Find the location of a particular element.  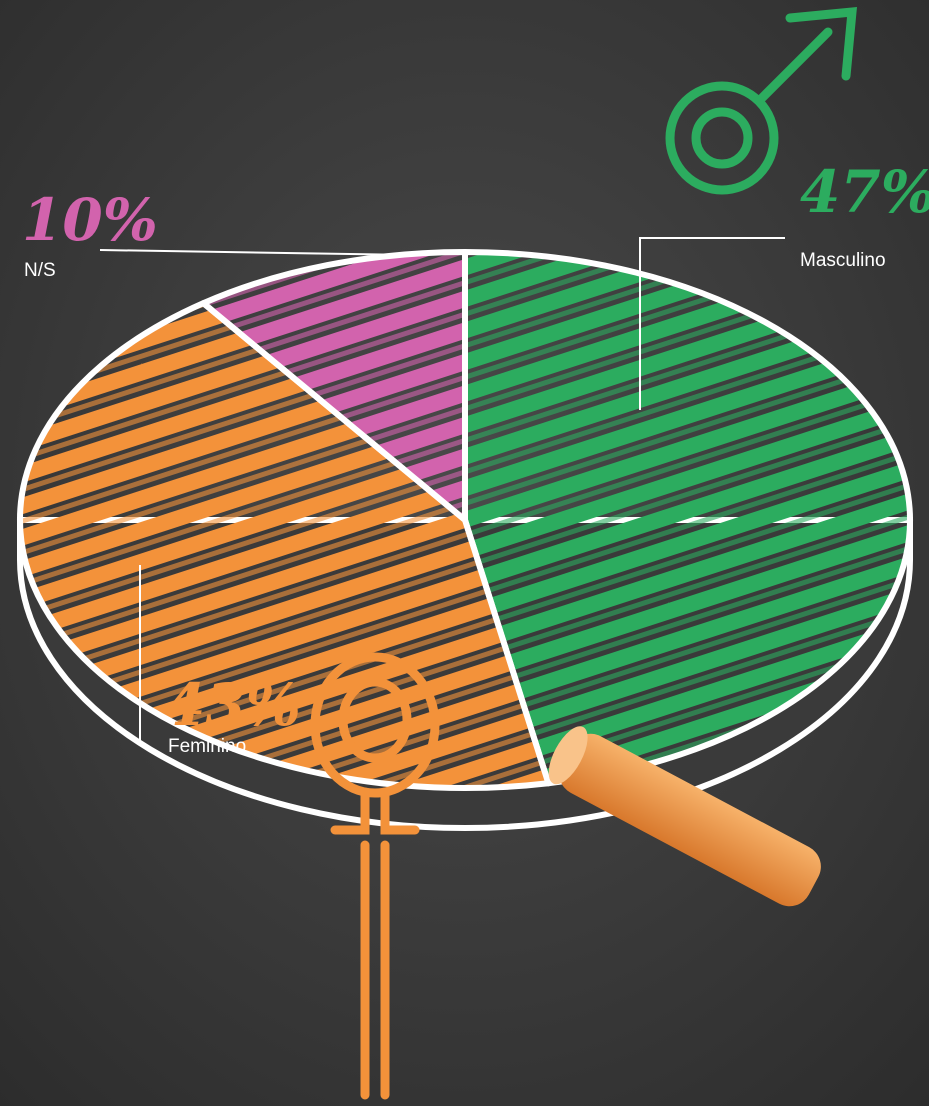

male-symbol is located at coordinates (761, 100).